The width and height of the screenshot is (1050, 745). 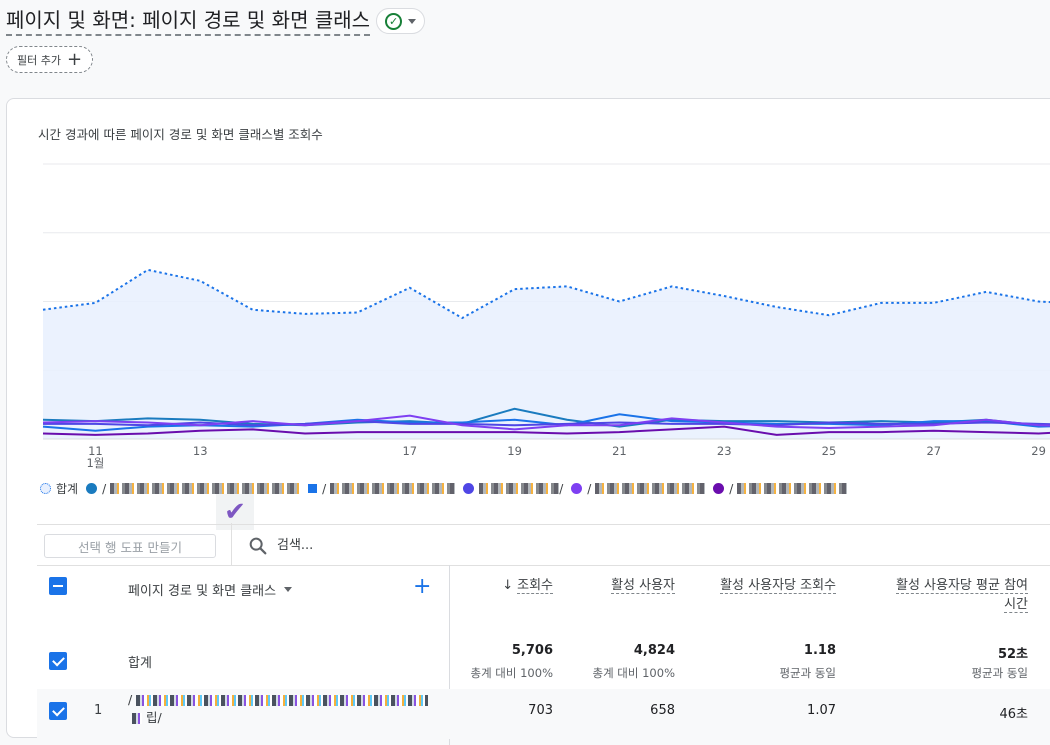 What do you see at coordinates (933, 451) in the screenshot?
I see `x-tick-label: 27` at bounding box center [933, 451].